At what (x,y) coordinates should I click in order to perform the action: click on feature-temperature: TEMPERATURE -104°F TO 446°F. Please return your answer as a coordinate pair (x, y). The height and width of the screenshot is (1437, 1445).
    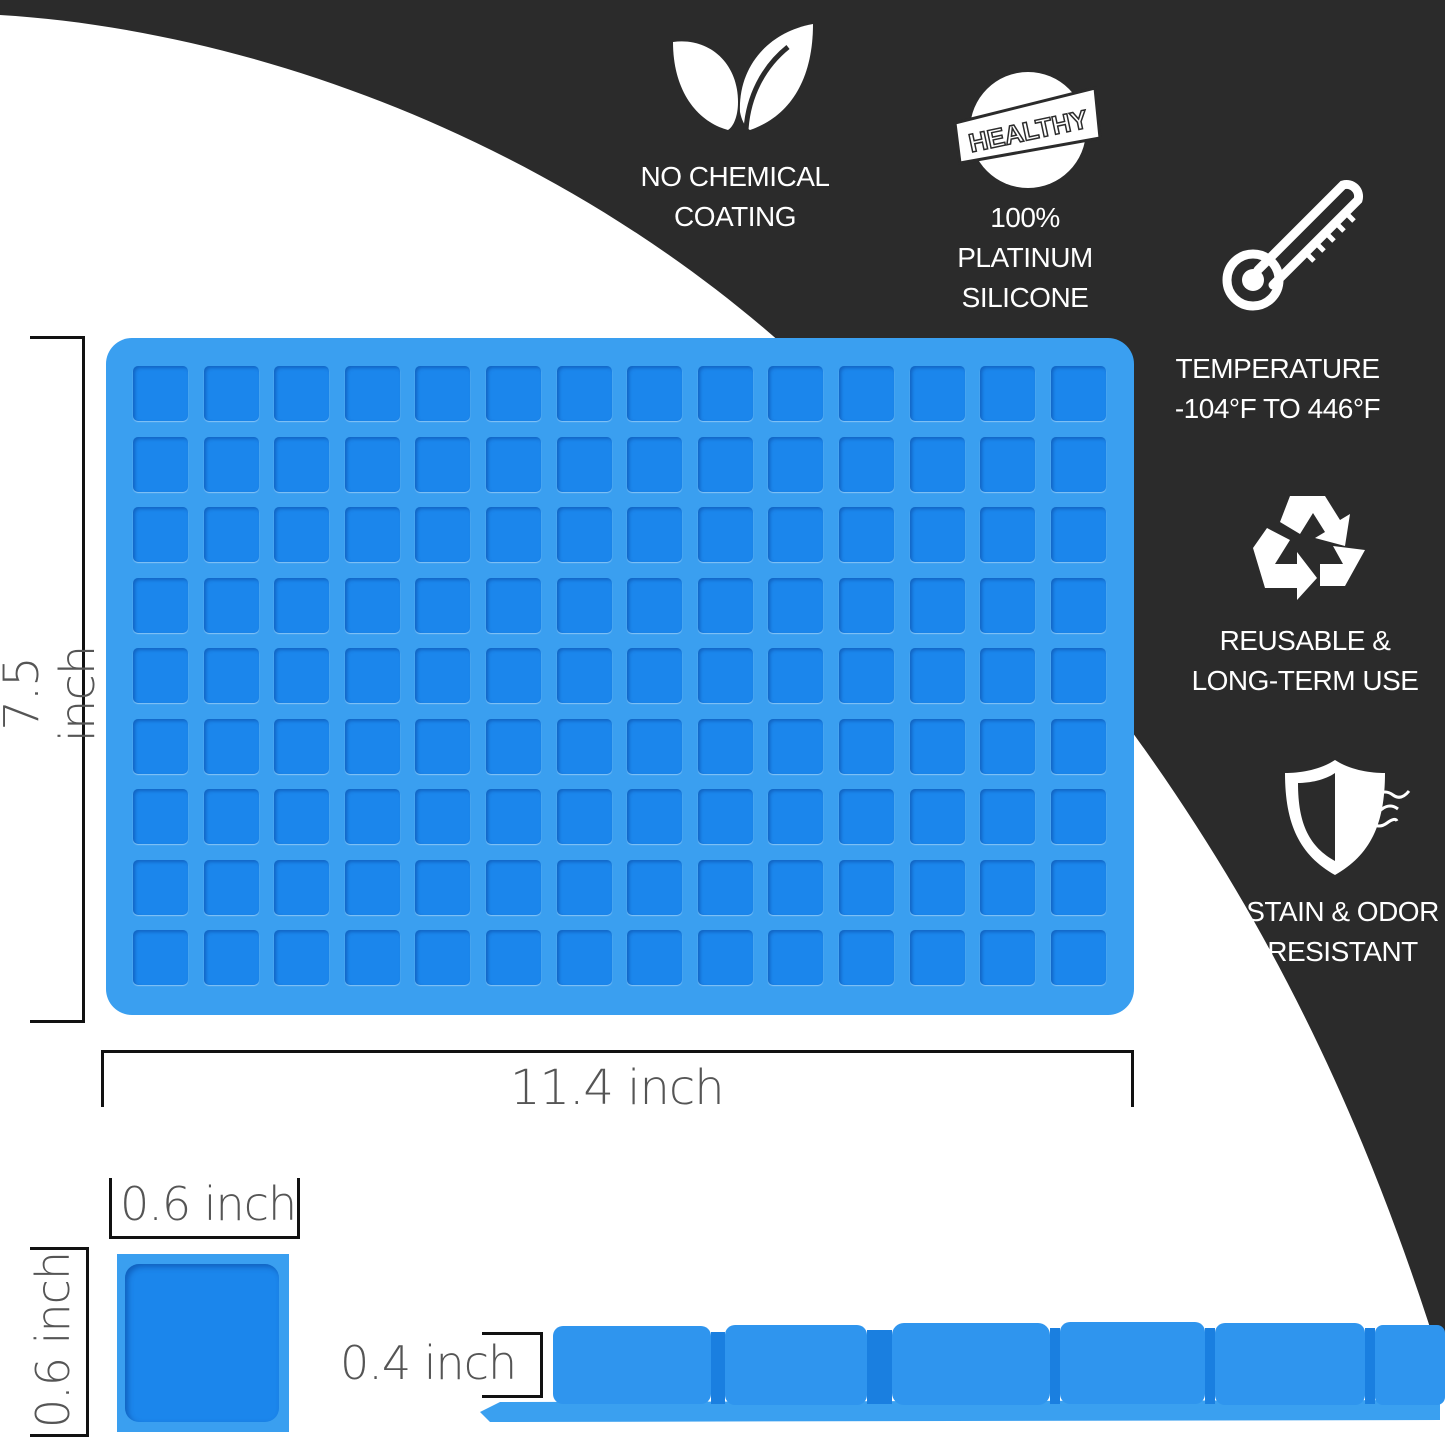
    Looking at the image, I should click on (1277, 389).